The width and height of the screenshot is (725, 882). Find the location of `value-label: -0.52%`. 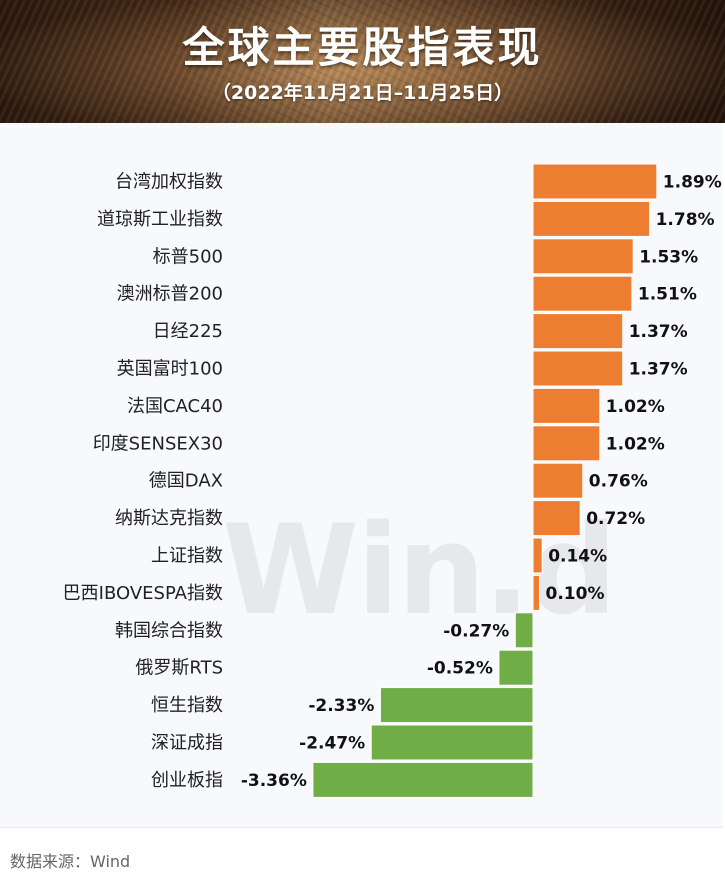

value-label: -0.52% is located at coordinates (460, 669).